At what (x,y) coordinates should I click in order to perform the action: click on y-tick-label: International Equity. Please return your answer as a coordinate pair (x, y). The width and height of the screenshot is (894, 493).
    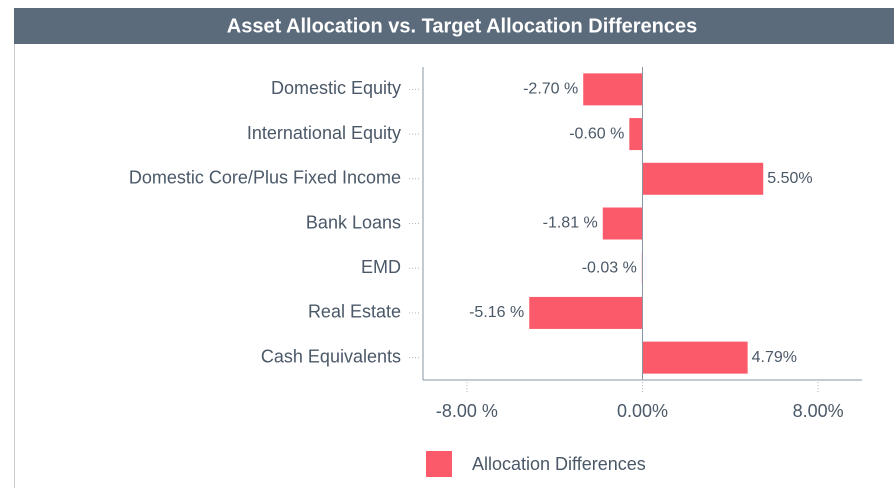
    Looking at the image, I should click on (324, 133).